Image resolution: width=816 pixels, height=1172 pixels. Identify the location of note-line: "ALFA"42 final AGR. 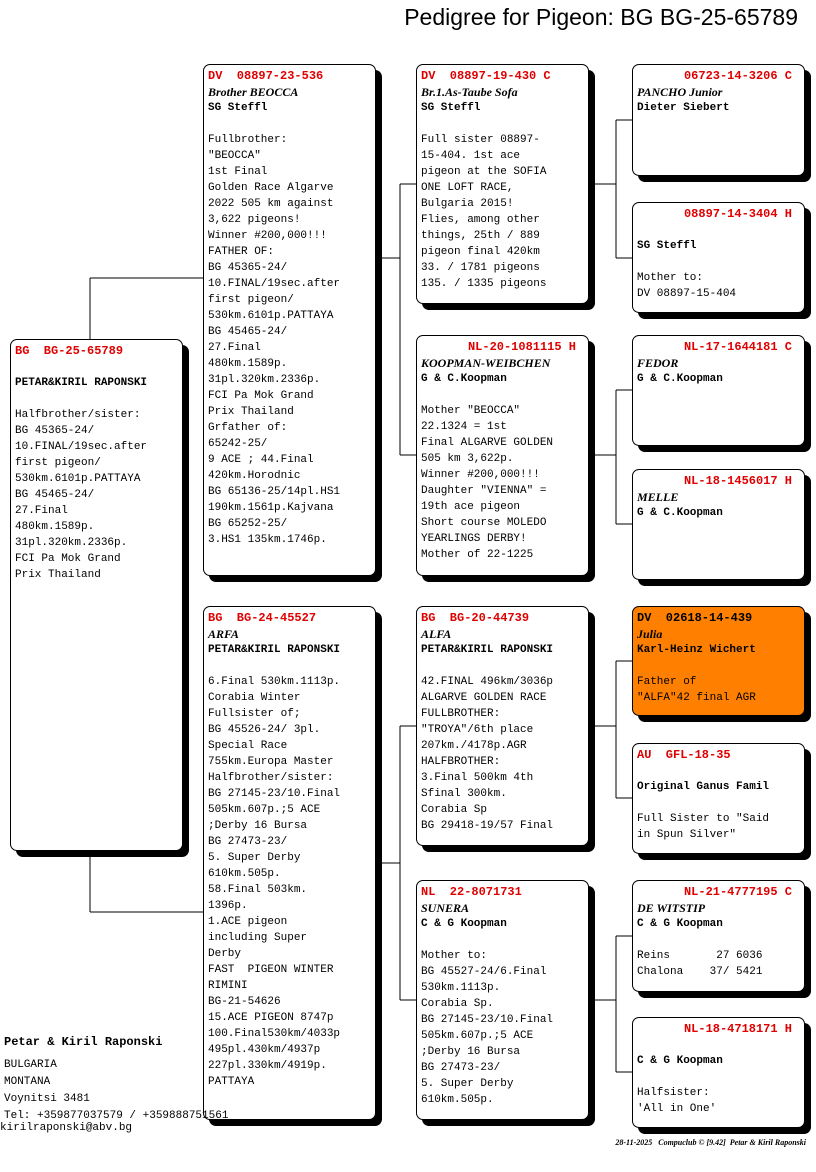
(696, 698).